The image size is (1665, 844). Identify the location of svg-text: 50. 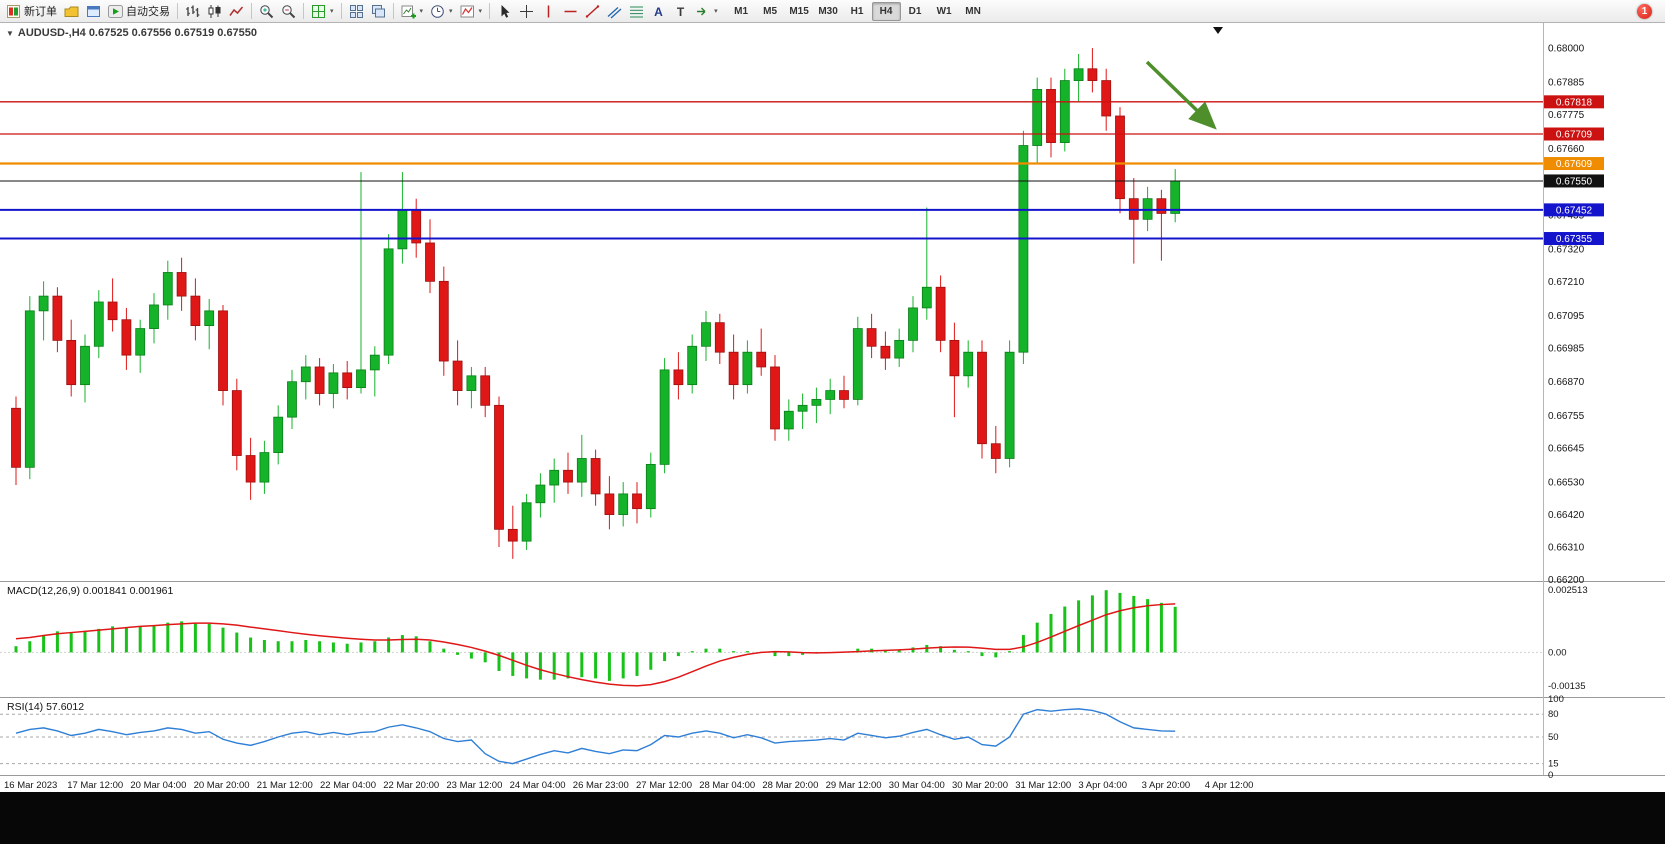
(1553, 737).